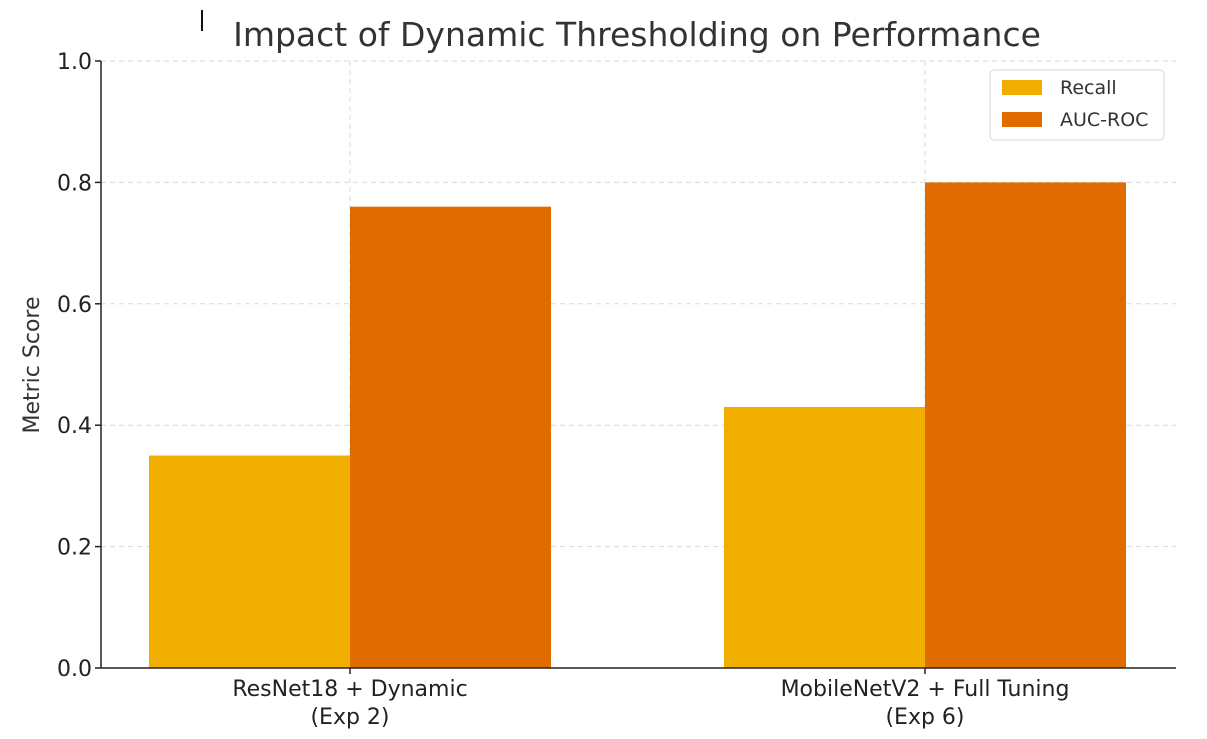  I want to click on y-tick-label: 0.2, so click(74, 548).